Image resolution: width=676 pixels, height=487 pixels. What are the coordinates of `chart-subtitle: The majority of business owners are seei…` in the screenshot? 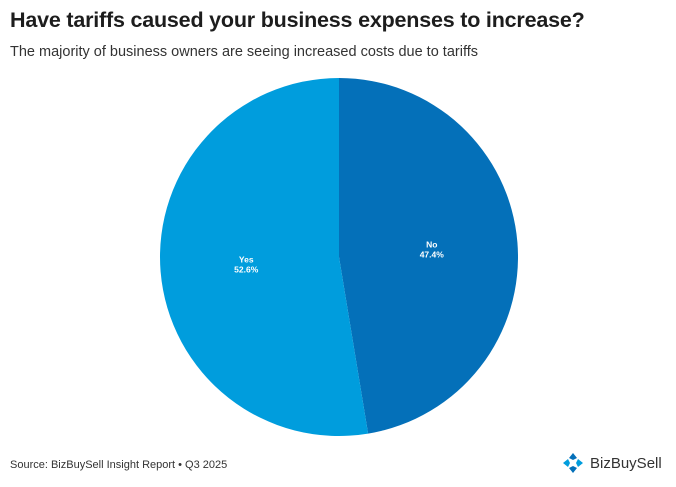 It's located at (244, 52).